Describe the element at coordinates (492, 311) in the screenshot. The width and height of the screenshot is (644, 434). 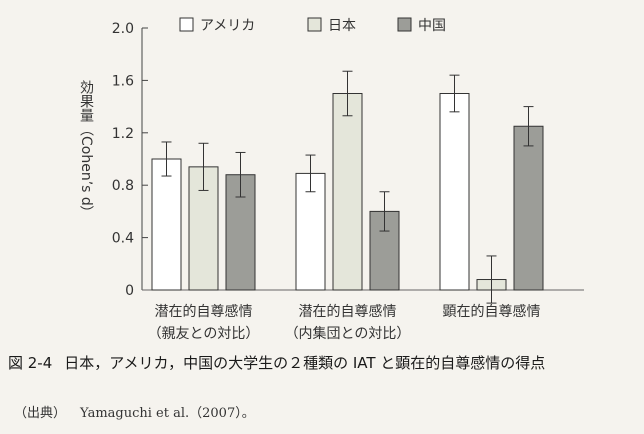
I see `x-category-label: 顕在的自尊感情` at that location.